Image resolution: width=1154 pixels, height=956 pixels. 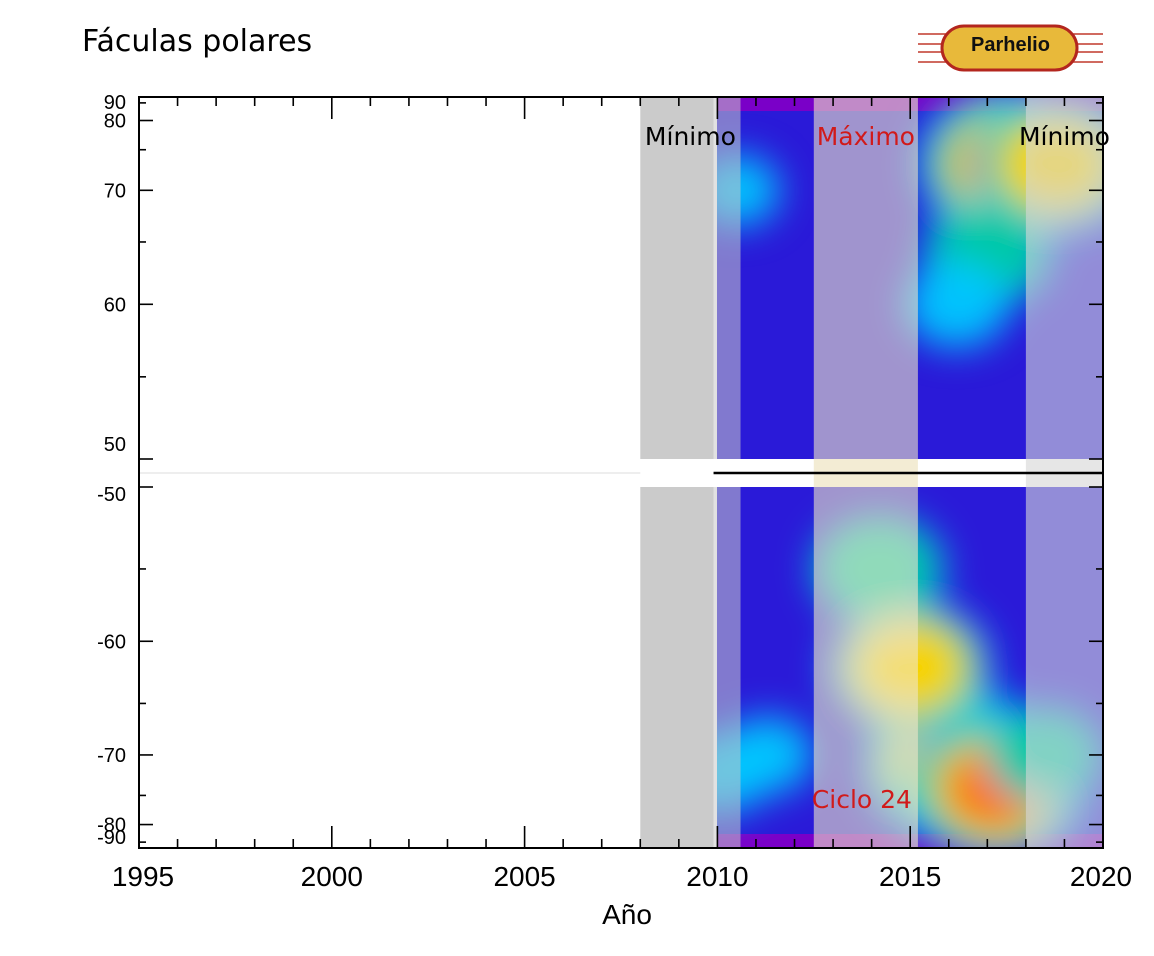 What do you see at coordinates (115, 103) in the screenshot?
I see `y-tick-label-90: 90` at bounding box center [115, 103].